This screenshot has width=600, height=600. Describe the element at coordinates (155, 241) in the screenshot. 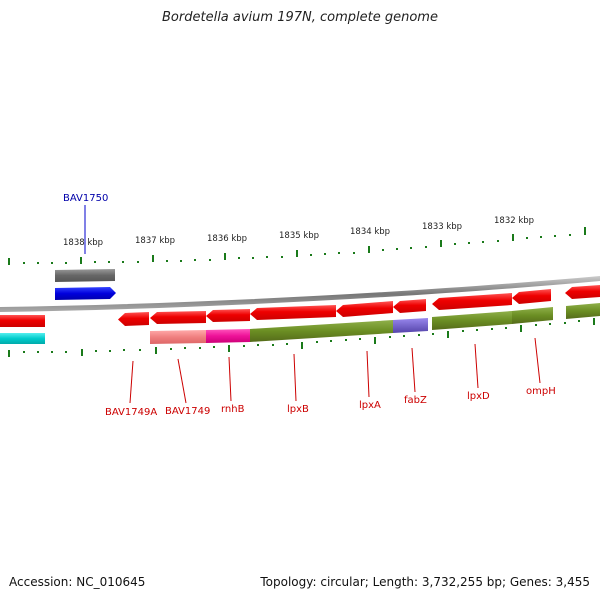

I see `tick-label-1837: 1837 kbp` at that location.